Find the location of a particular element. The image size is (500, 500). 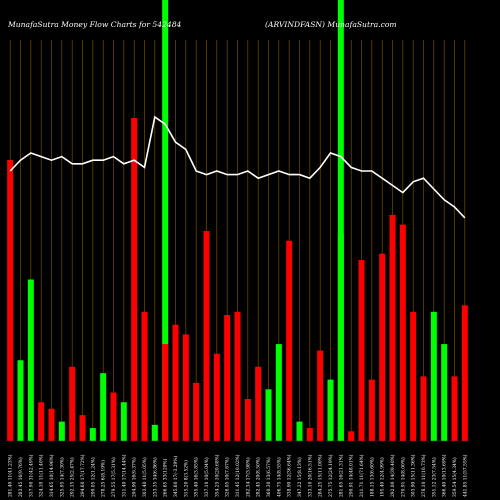

x-tick-label: 294.60 17(17.72%) is located at coordinates (83, 475).